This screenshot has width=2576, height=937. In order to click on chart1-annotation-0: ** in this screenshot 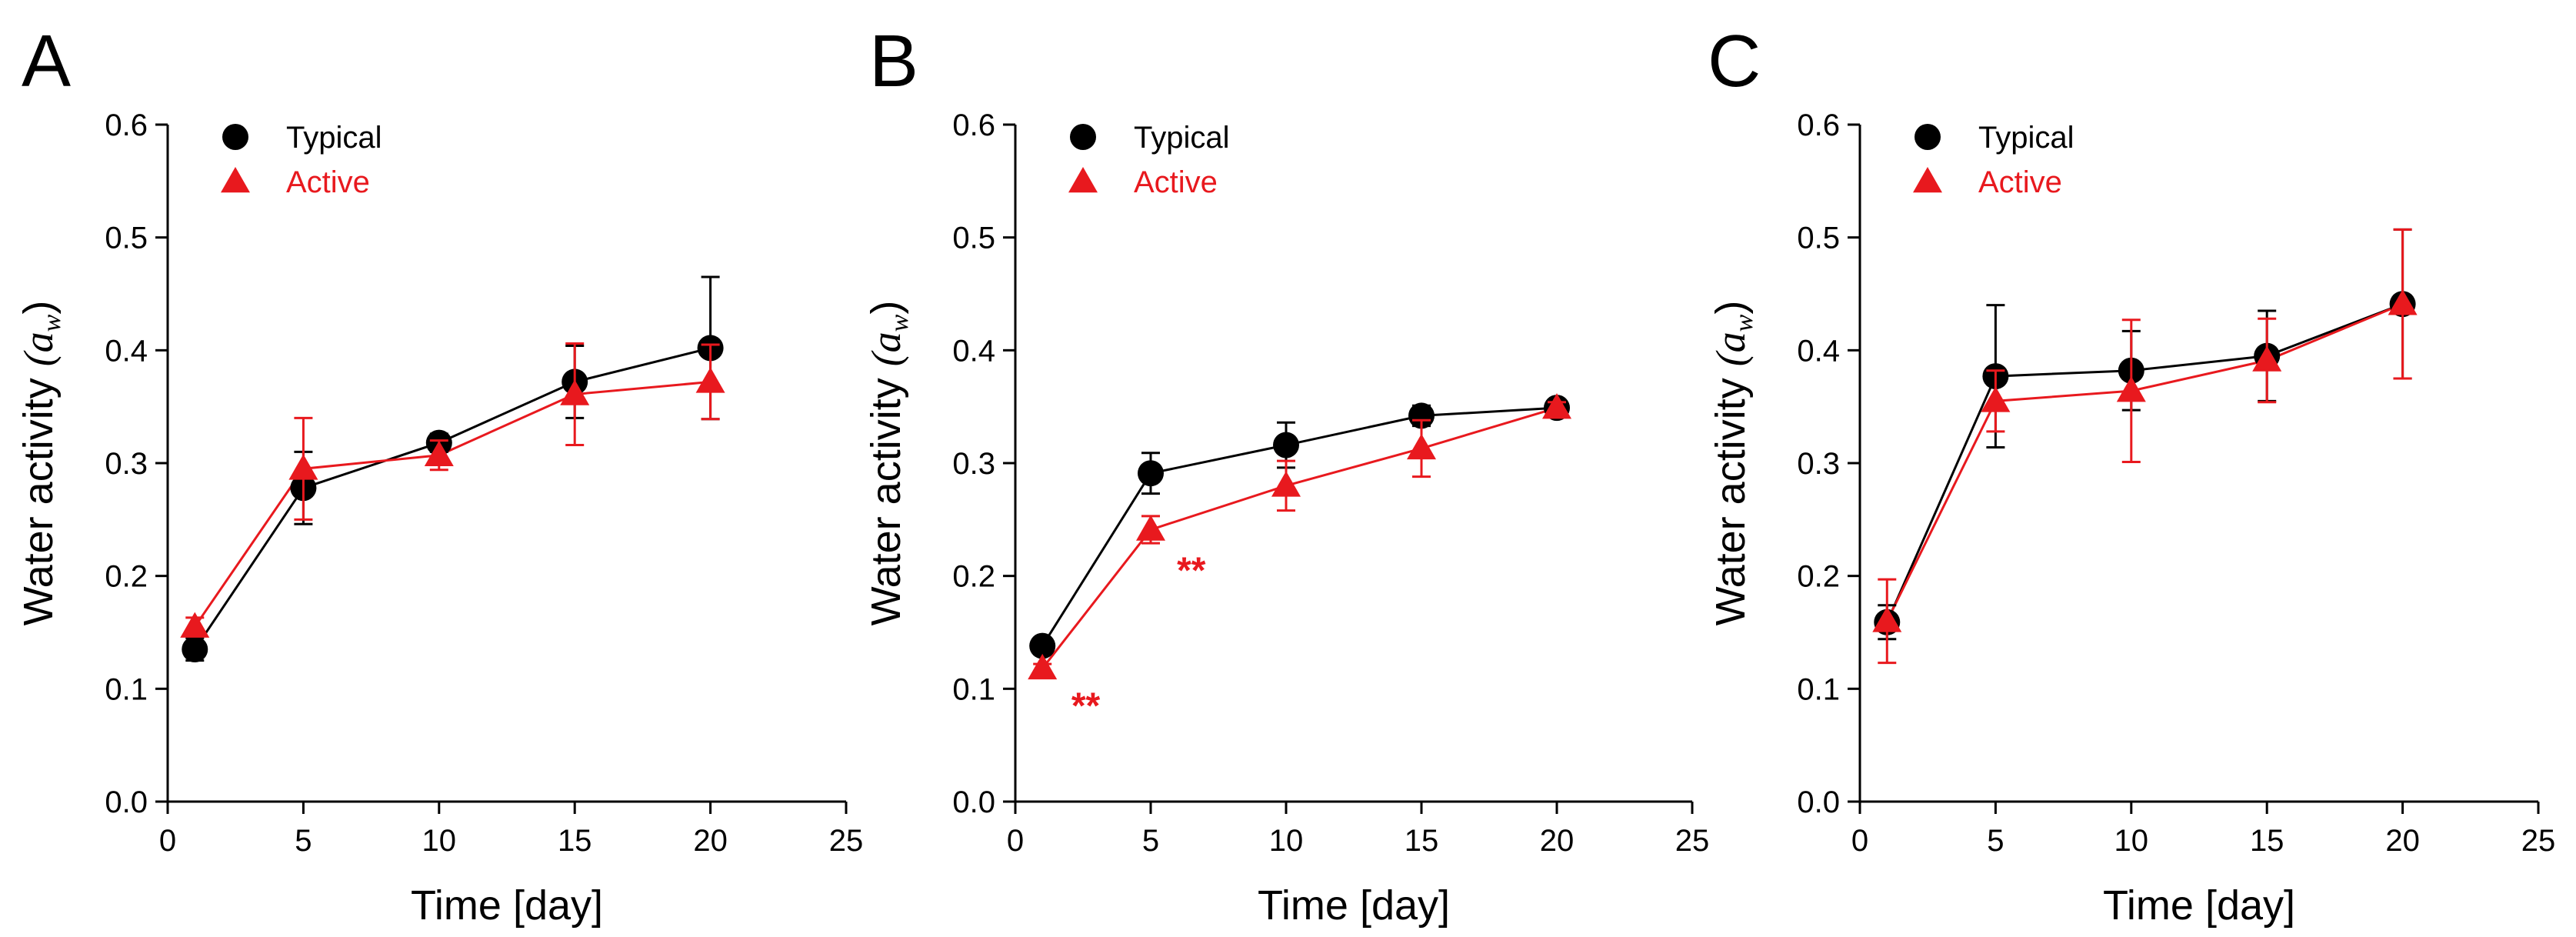, I will do `click(1086, 705)`.